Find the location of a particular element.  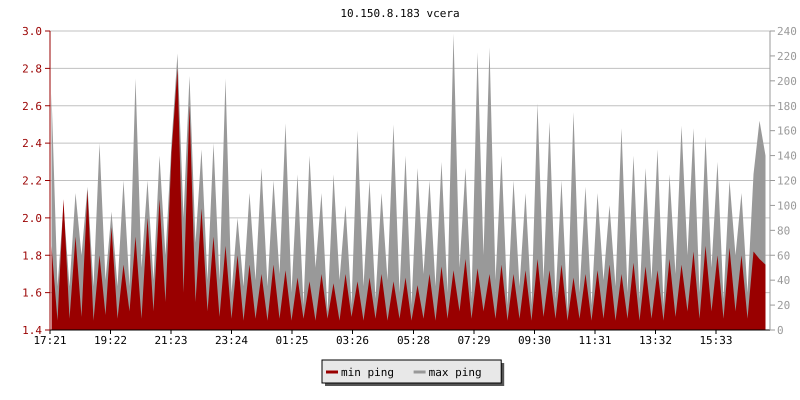

y2-tick-label: 0 is located at coordinates (780, 330).